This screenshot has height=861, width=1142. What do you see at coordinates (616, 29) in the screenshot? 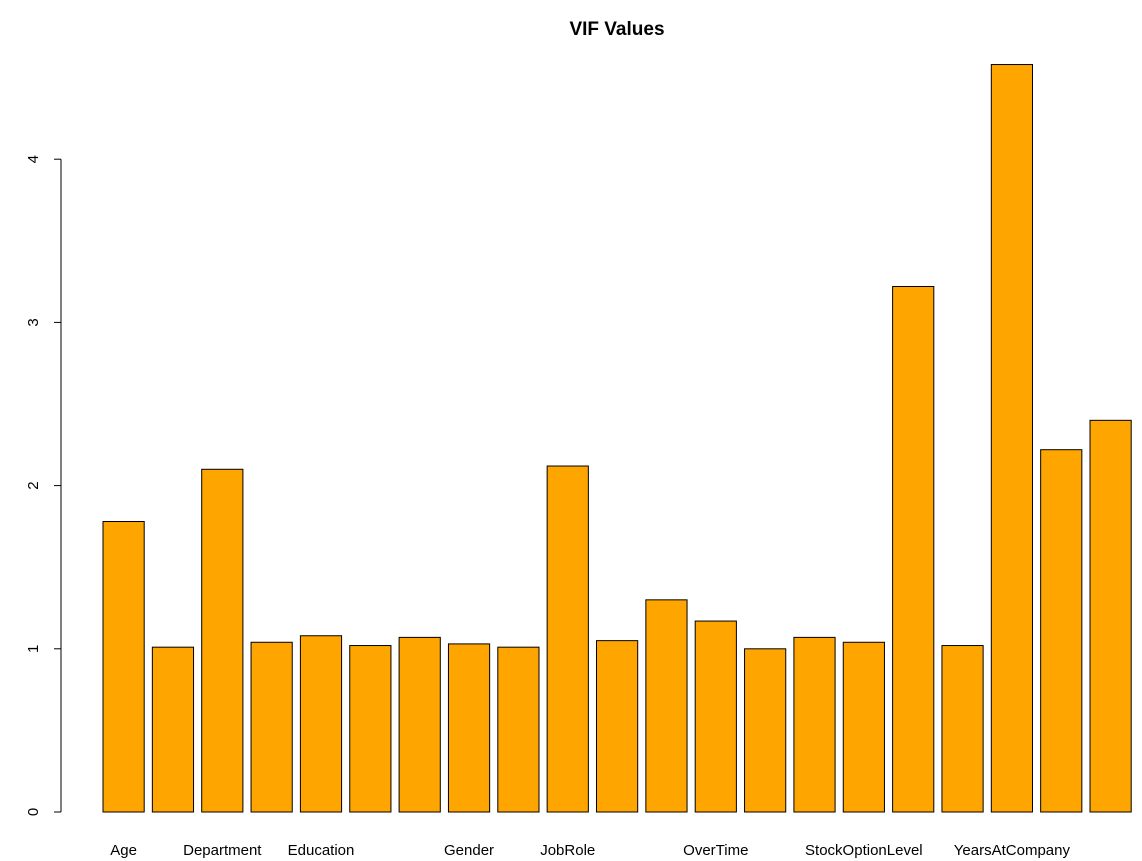
I see `chart-title: VIF Values` at bounding box center [616, 29].